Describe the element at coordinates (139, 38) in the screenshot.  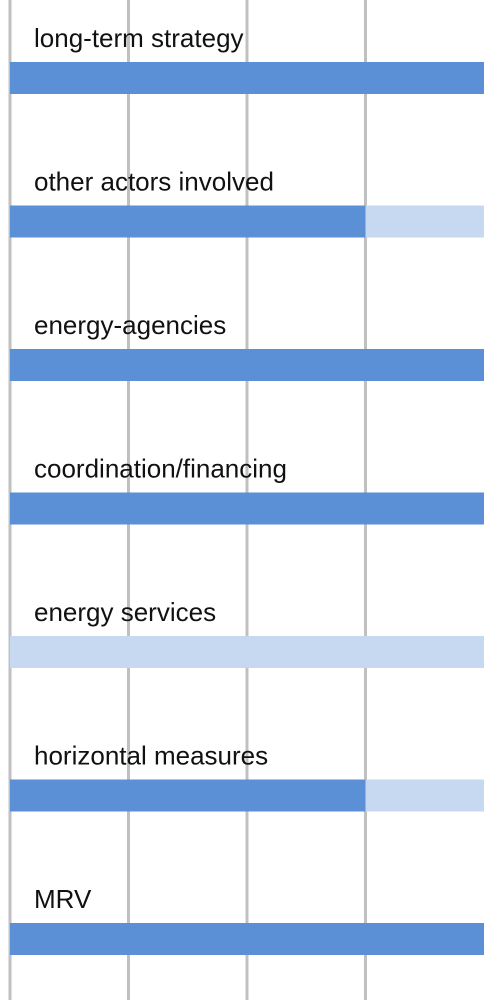
I see `category-label: long-term strategy` at that location.